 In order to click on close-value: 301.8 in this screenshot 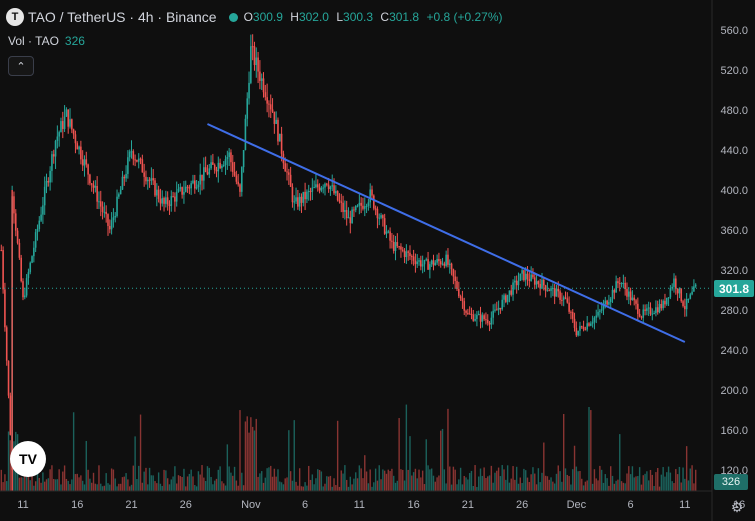, I will do `click(404, 17)`.